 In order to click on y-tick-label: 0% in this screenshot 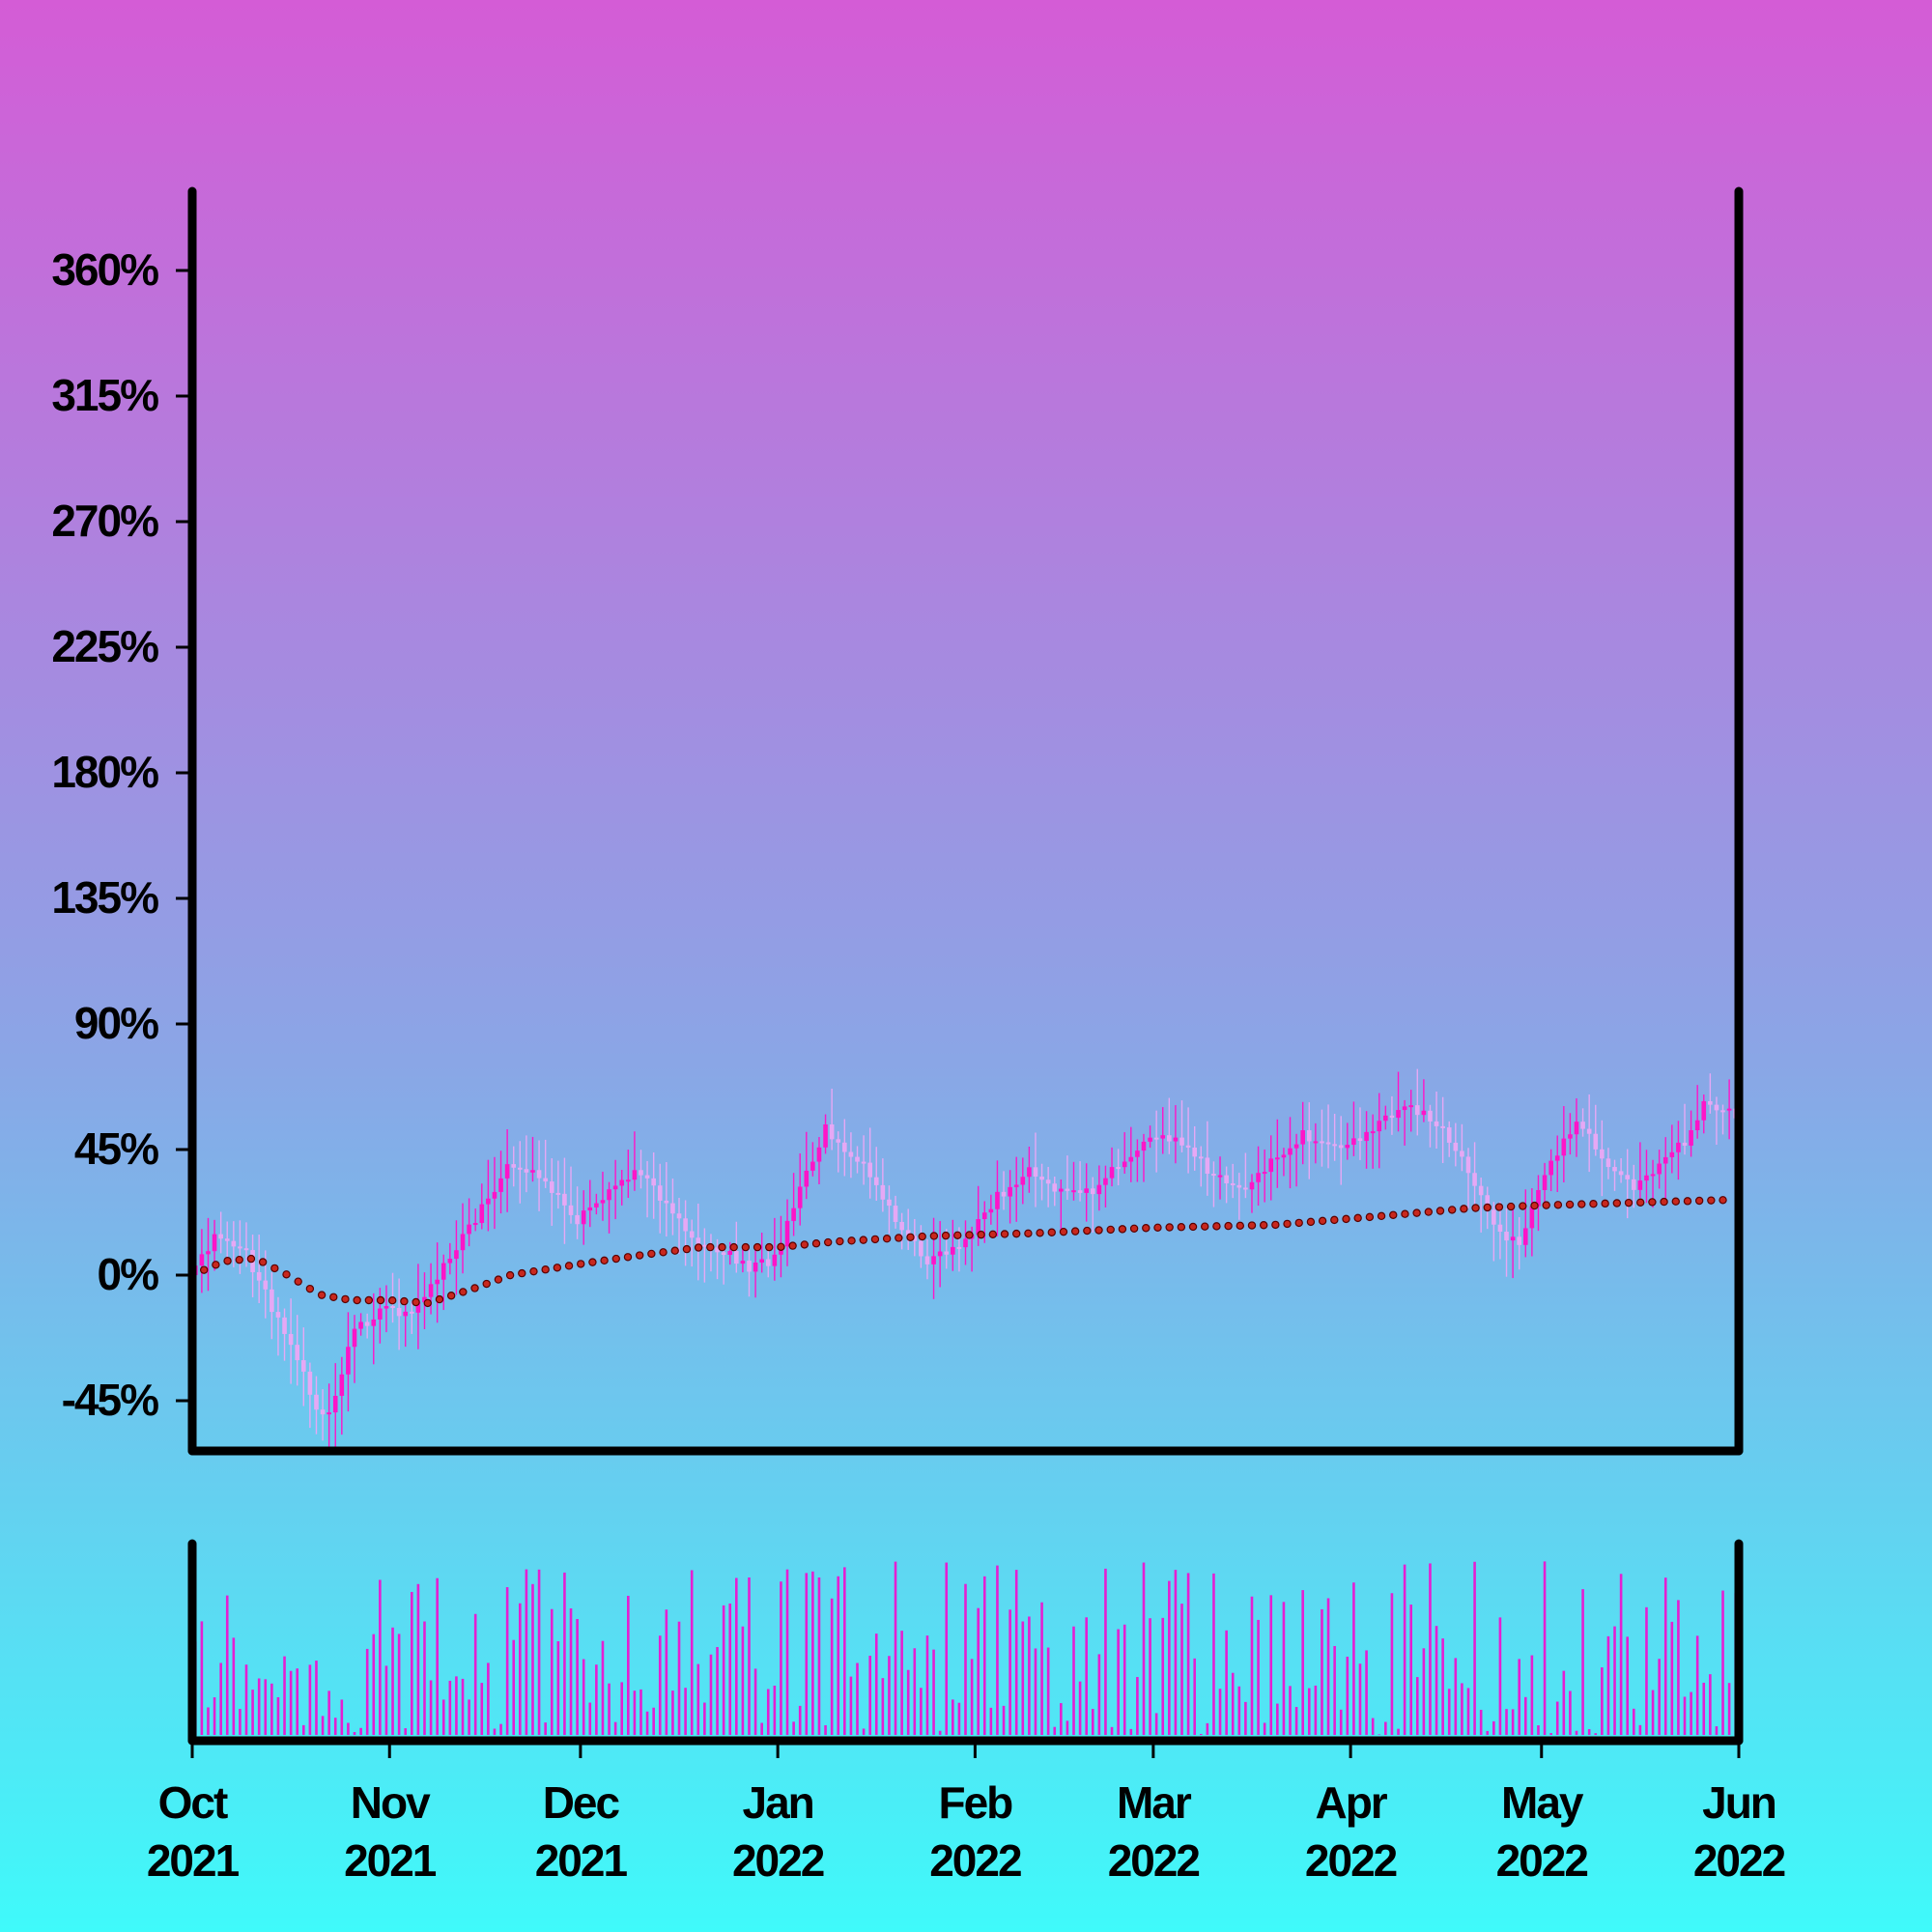, I will do `click(128, 1274)`.